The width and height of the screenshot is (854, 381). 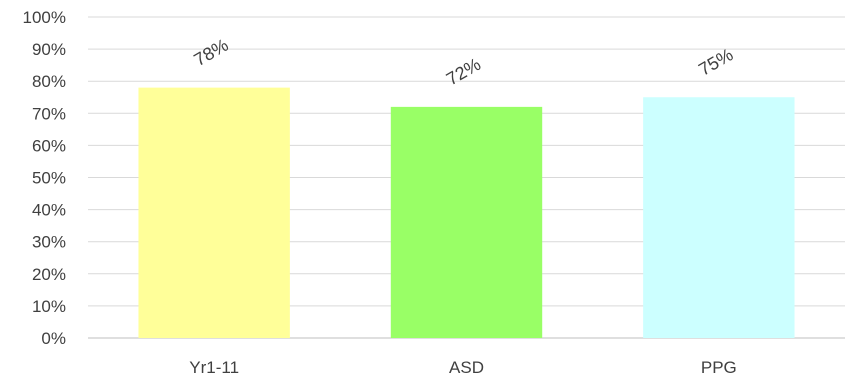 What do you see at coordinates (49, 145) in the screenshot?
I see `y-tick-label: 60%` at bounding box center [49, 145].